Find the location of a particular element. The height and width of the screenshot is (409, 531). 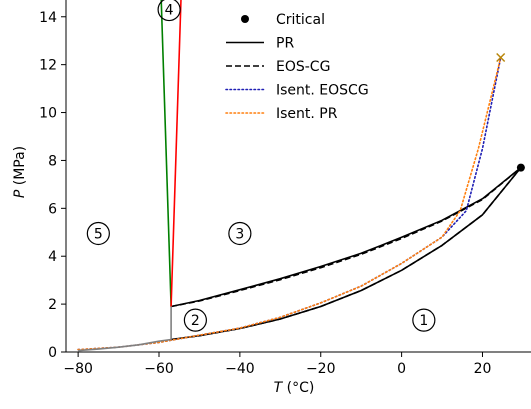

legend-label: Critical is located at coordinates (300, 20).